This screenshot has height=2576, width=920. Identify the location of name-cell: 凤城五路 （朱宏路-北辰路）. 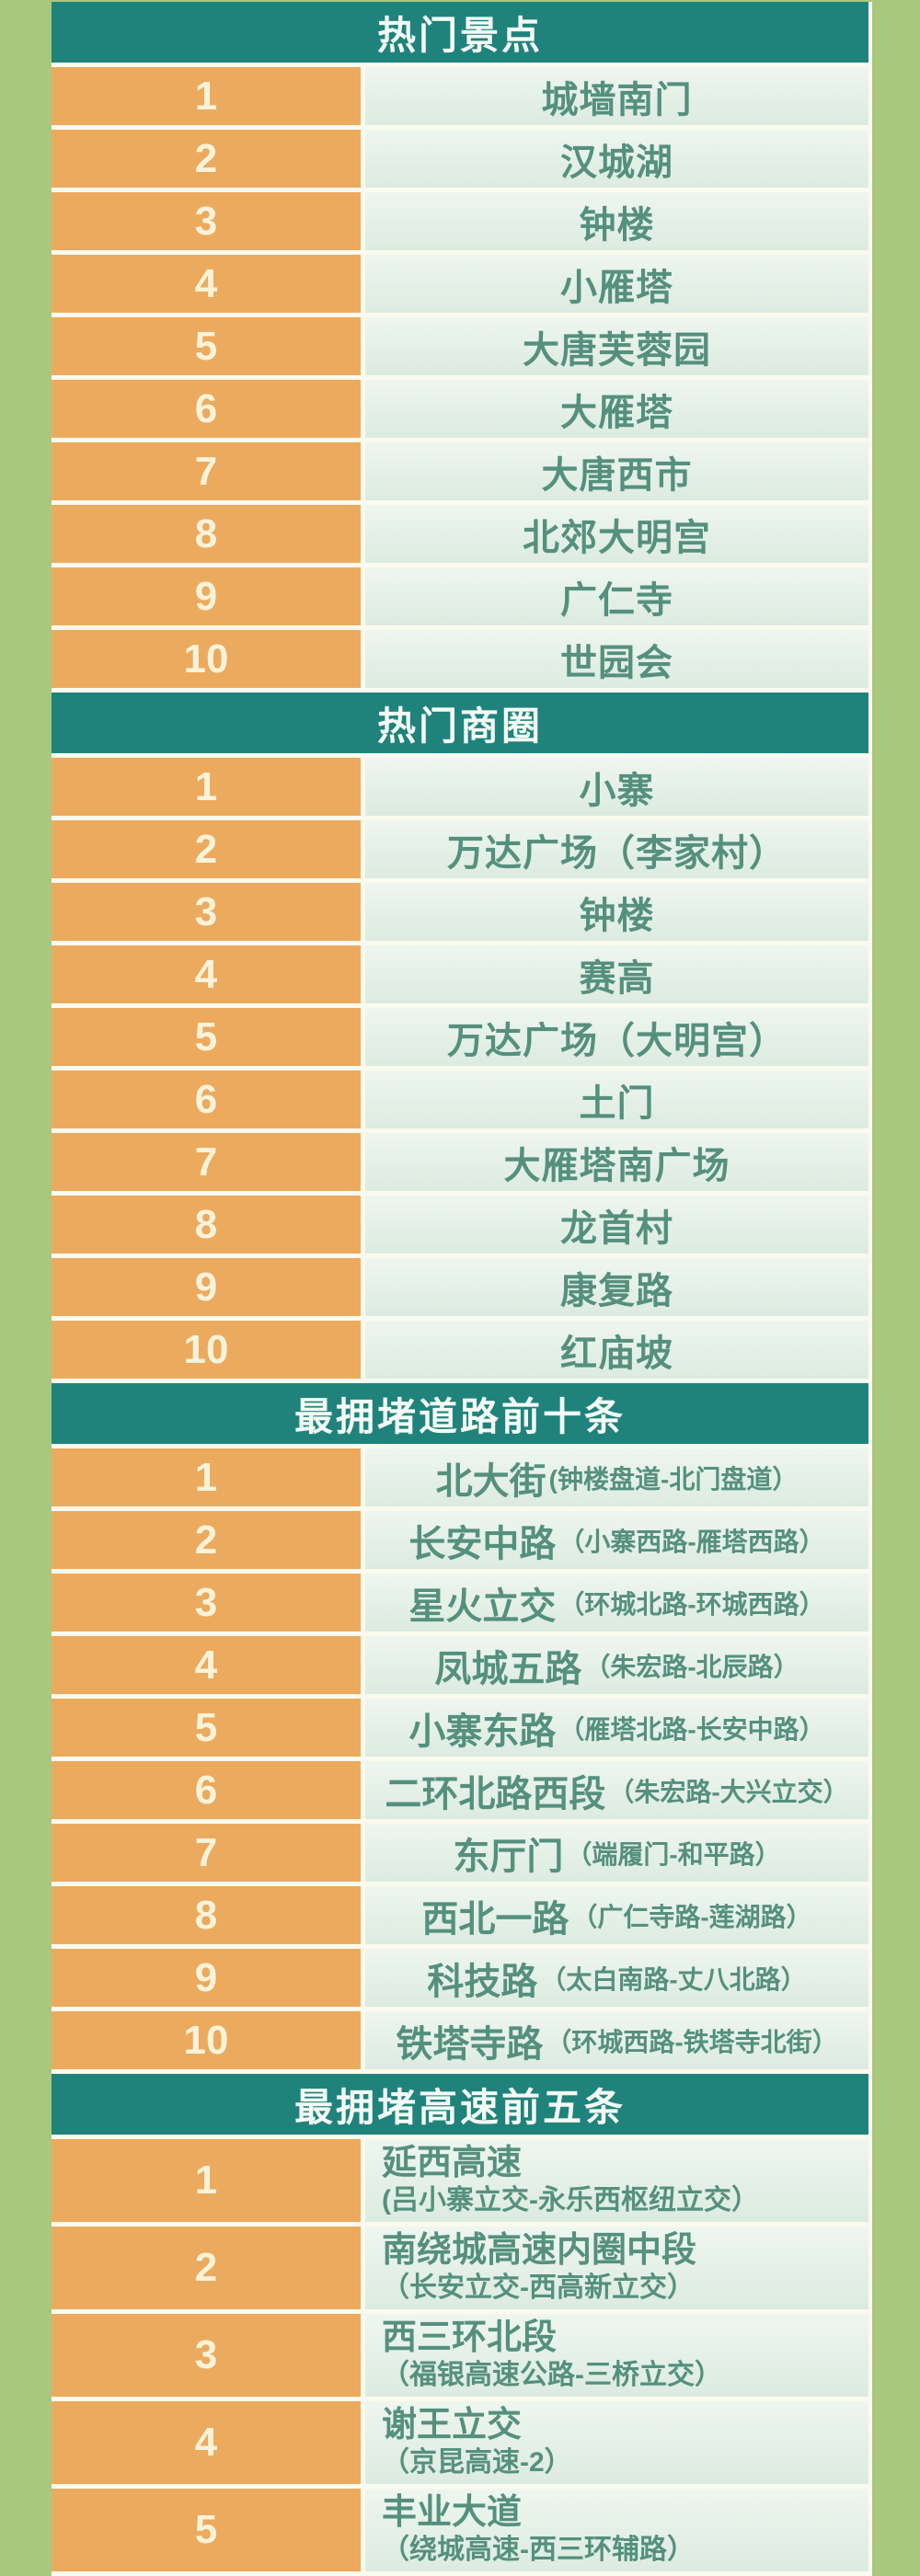
(616, 1665).